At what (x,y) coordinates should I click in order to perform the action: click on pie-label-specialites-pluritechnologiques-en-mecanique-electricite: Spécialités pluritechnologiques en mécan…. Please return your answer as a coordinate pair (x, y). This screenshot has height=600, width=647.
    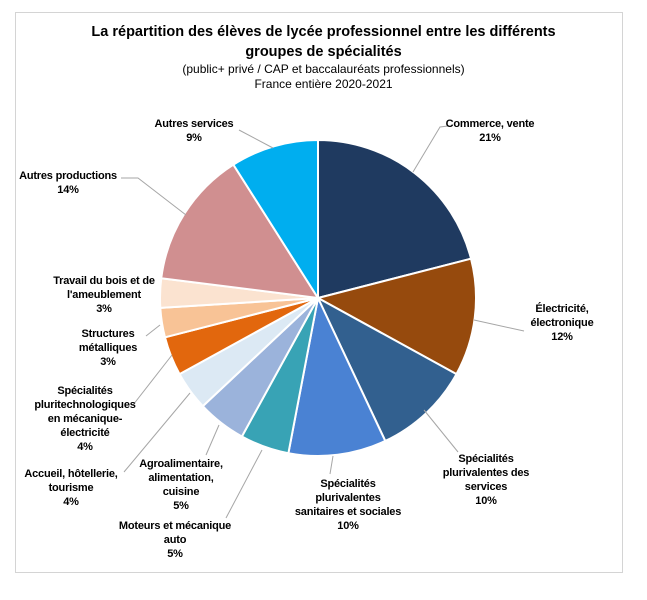
    Looking at the image, I should click on (85, 419).